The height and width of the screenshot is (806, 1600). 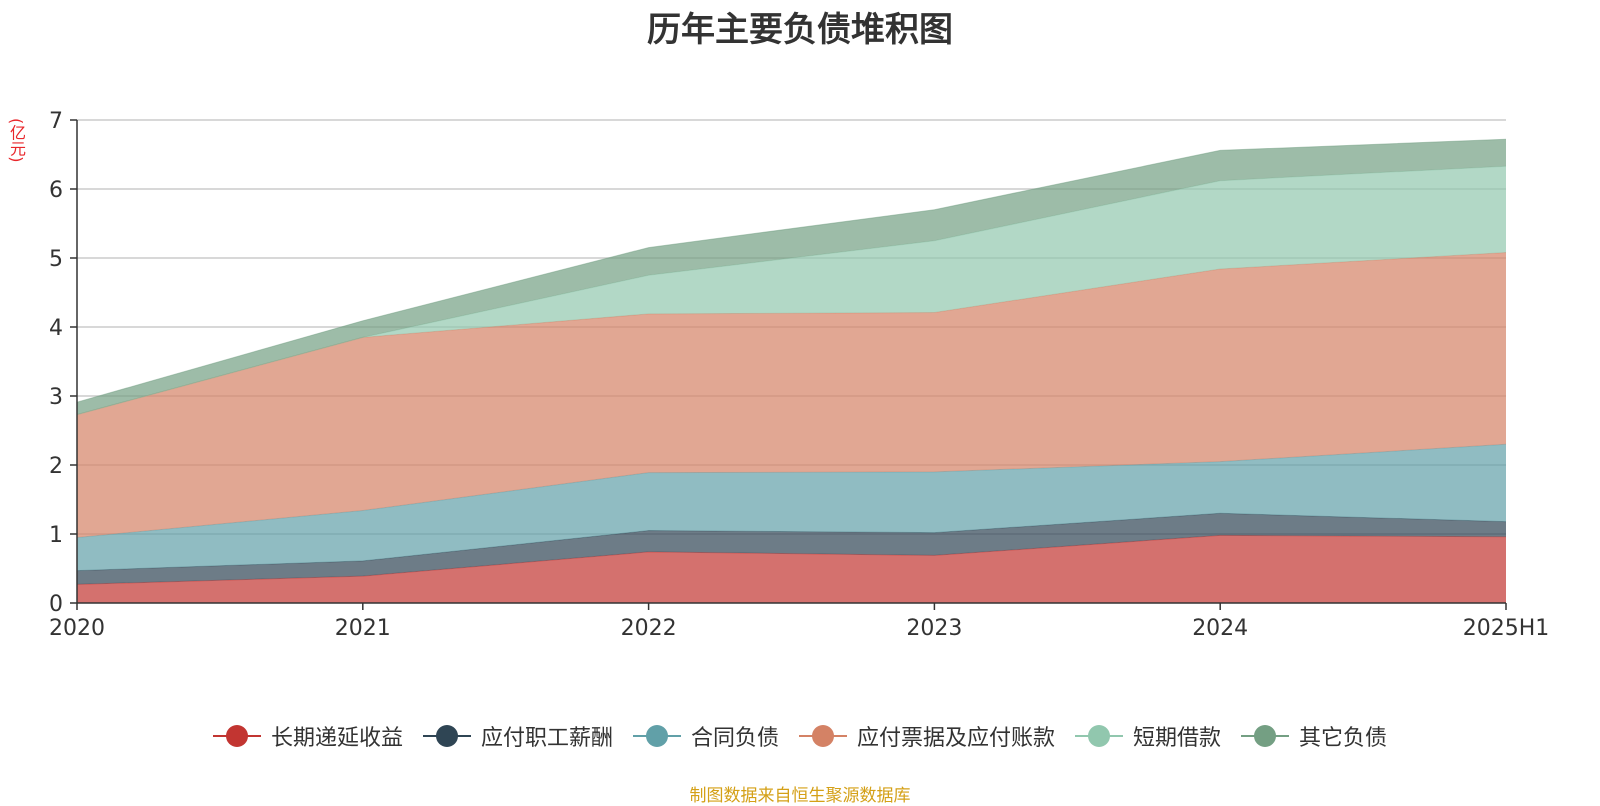 I want to click on legend-item: 应付票据及应付账款, so click(x=927, y=736).